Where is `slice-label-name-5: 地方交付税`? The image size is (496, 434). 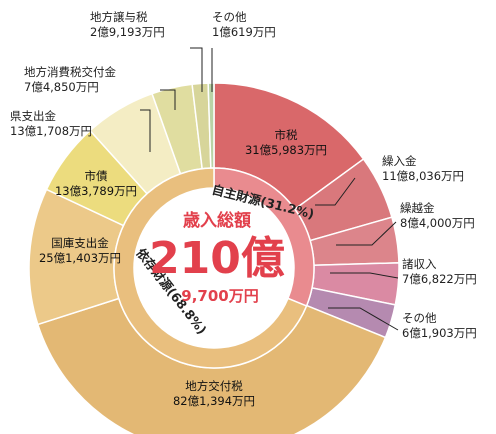
slice-label-name-5: 地方交付税 is located at coordinates (214, 386).